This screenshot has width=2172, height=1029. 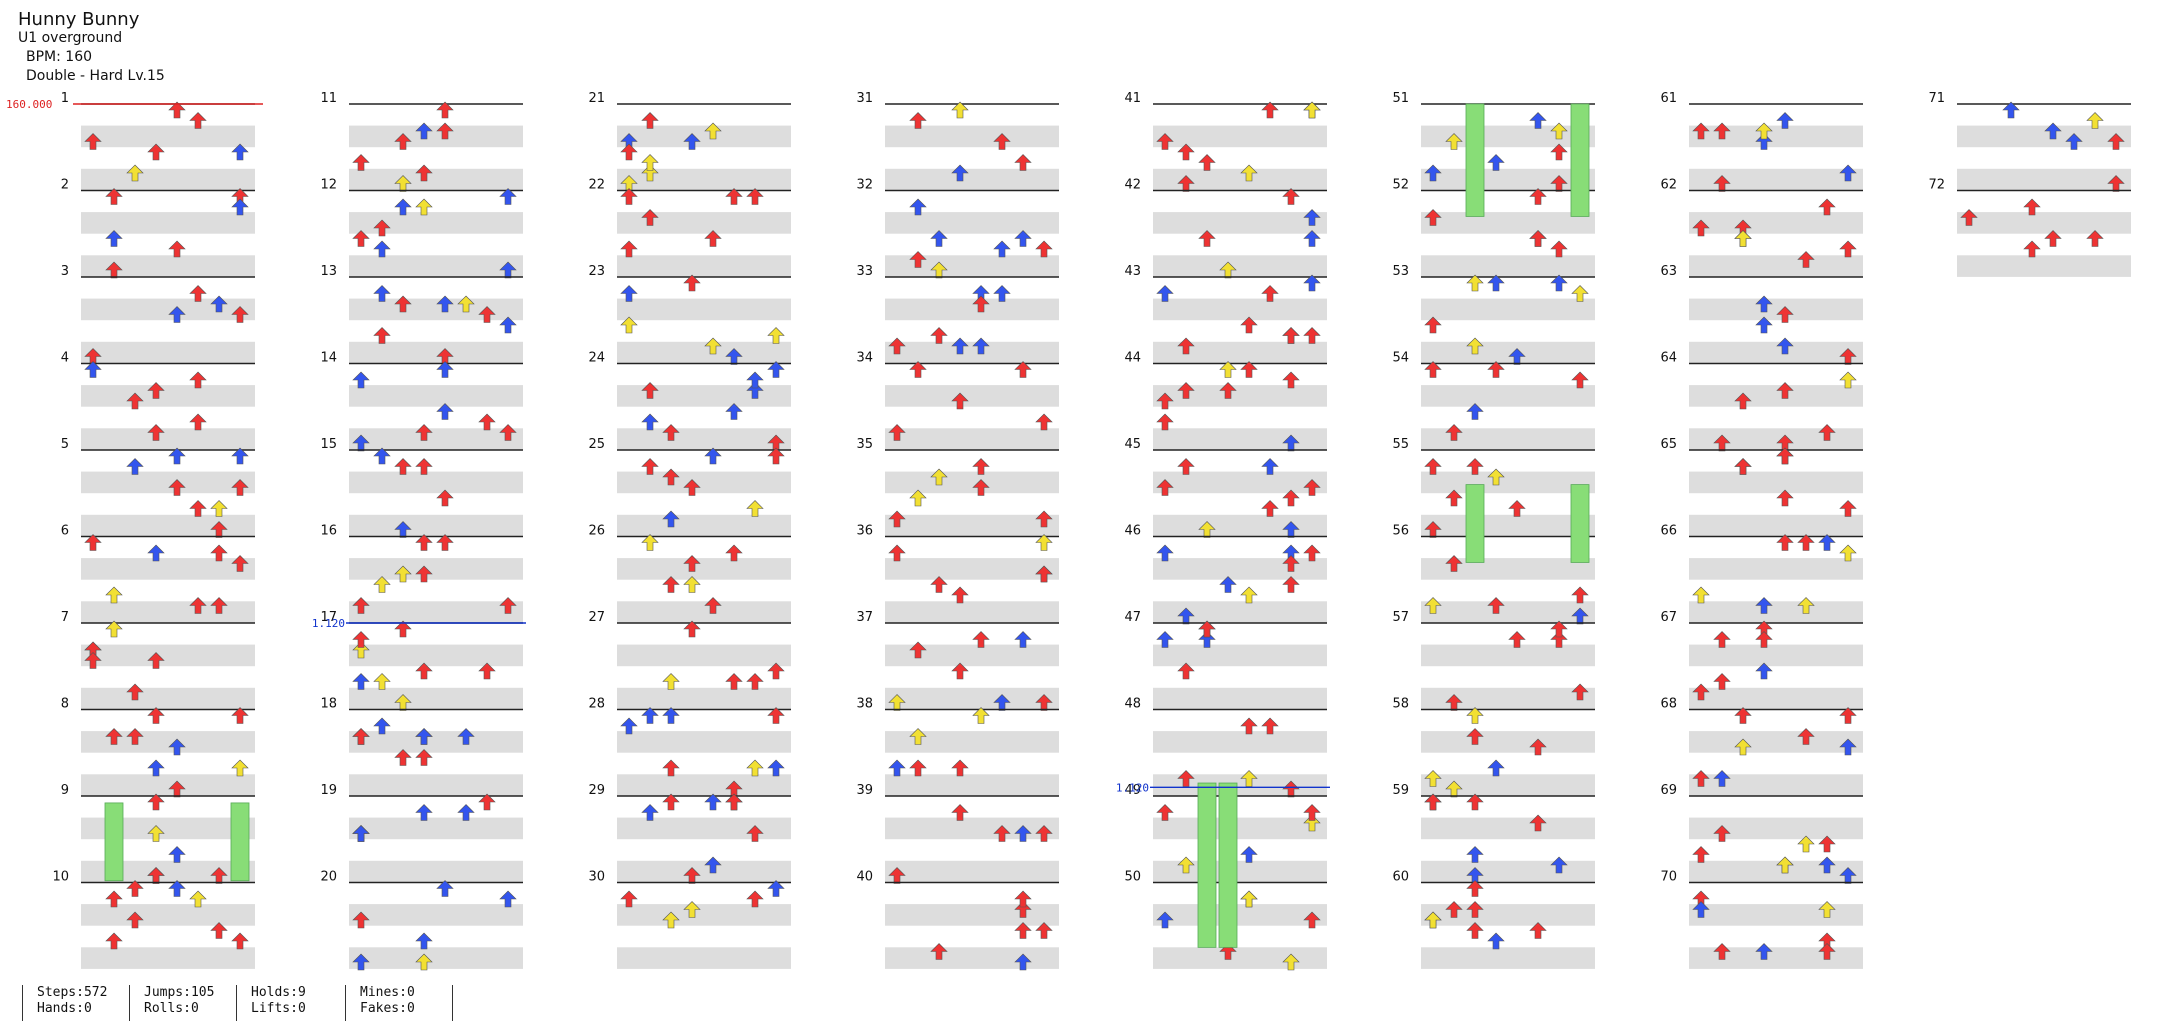 What do you see at coordinates (1132, 787) in the screenshot?
I see `speed-marker-label: 1.120` at bounding box center [1132, 787].